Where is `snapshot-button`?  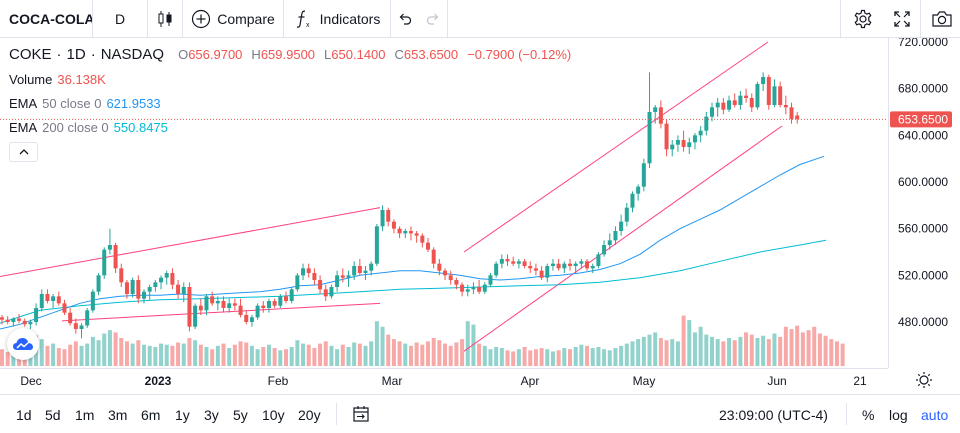
snapshot-button is located at coordinates (942, 19).